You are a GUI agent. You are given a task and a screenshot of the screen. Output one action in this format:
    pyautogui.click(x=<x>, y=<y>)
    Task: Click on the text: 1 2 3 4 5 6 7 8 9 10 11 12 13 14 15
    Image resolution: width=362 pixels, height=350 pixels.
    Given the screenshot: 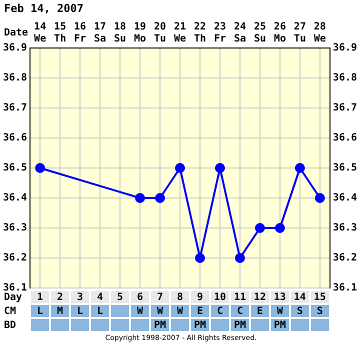 What is the action you would take?
    pyautogui.click(x=181, y=297)
    